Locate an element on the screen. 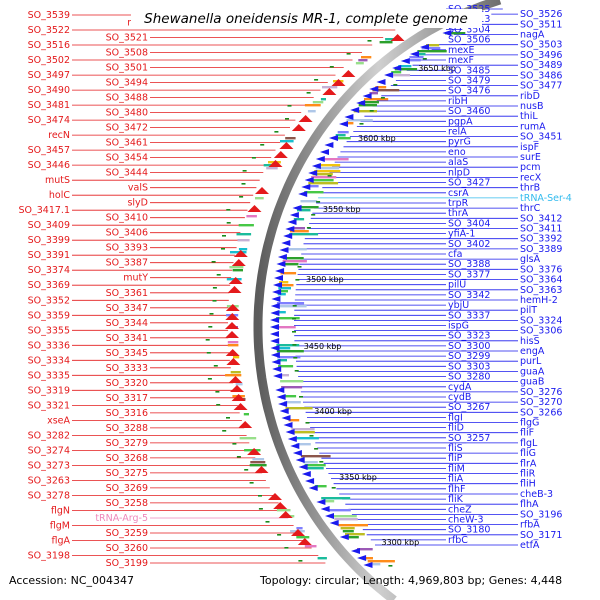 The height and width of the screenshot is (600, 600). gene-label: csrA is located at coordinates (458, 193).